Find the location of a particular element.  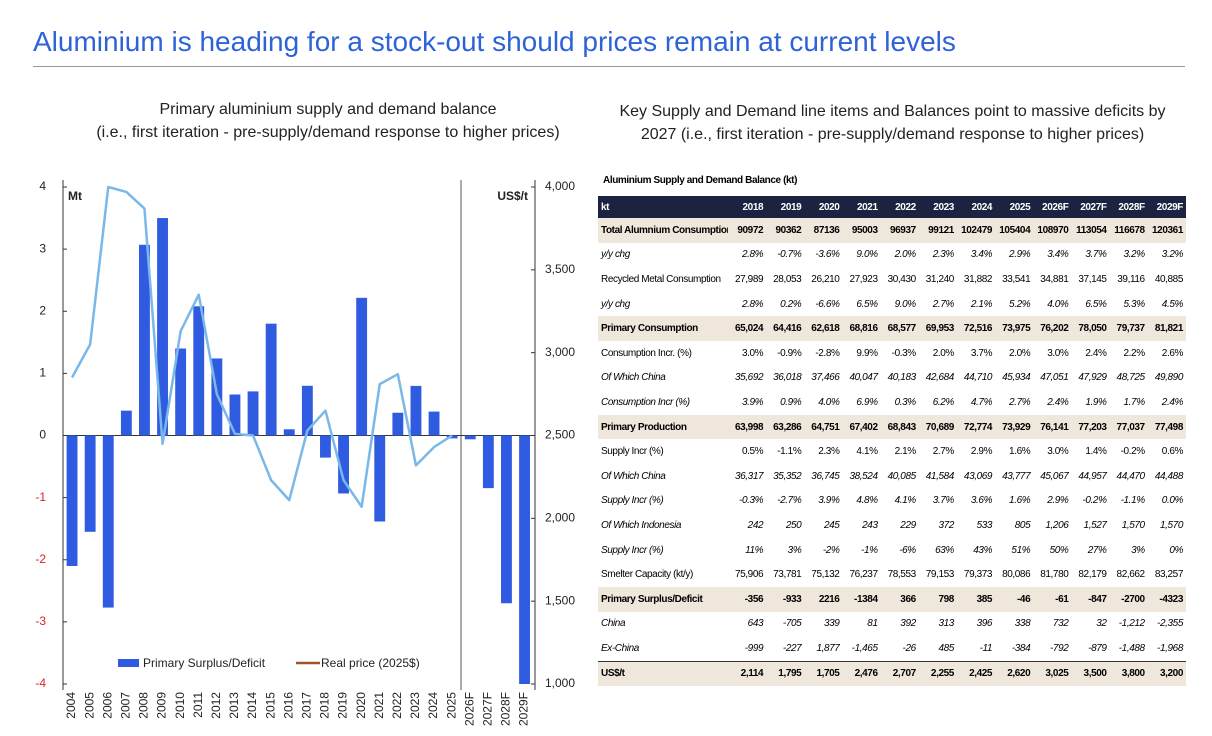

table-cell: 0.0% is located at coordinates (1172, 501).